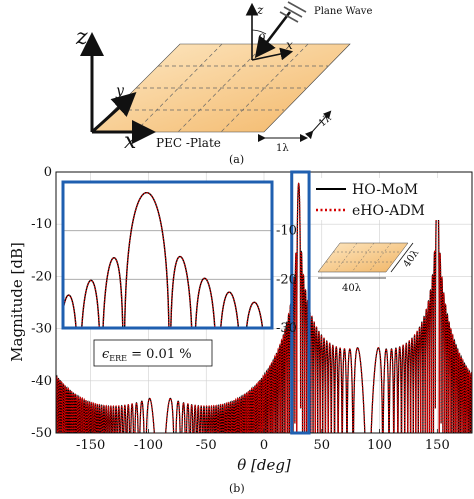 Image resolution: width=474 pixels, height=499 pixels. Describe the element at coordinates (286, 231) in the screenshot. I see `zoom-y-tick-label: -10` at that location.